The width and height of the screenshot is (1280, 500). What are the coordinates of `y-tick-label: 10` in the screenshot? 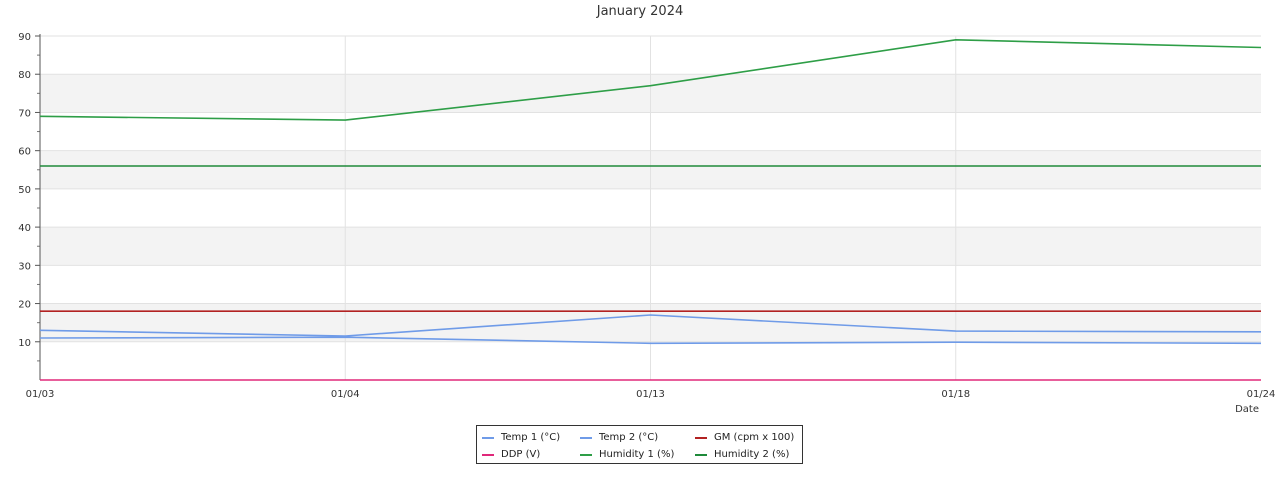 It's located at (24, 343).